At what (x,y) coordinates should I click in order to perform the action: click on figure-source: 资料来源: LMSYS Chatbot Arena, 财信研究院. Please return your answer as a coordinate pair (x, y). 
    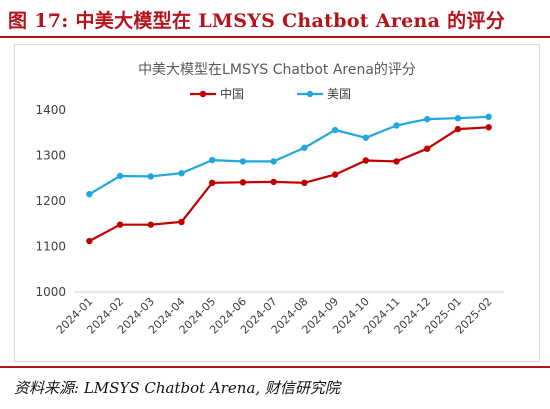
    Looking at the image, I should click on (177, 388).